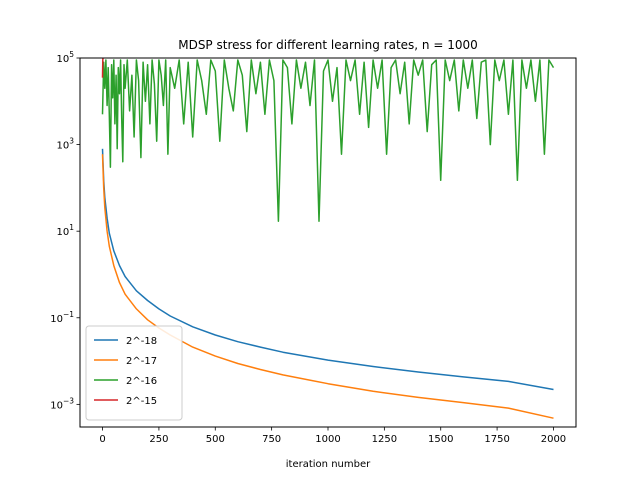 The width and height of the screenshot is (640, 480). What do you see at coordinates (141, 361) in the screenshot?
I see `legend-label-1: 2^-17` at bounding box center [141, 361].